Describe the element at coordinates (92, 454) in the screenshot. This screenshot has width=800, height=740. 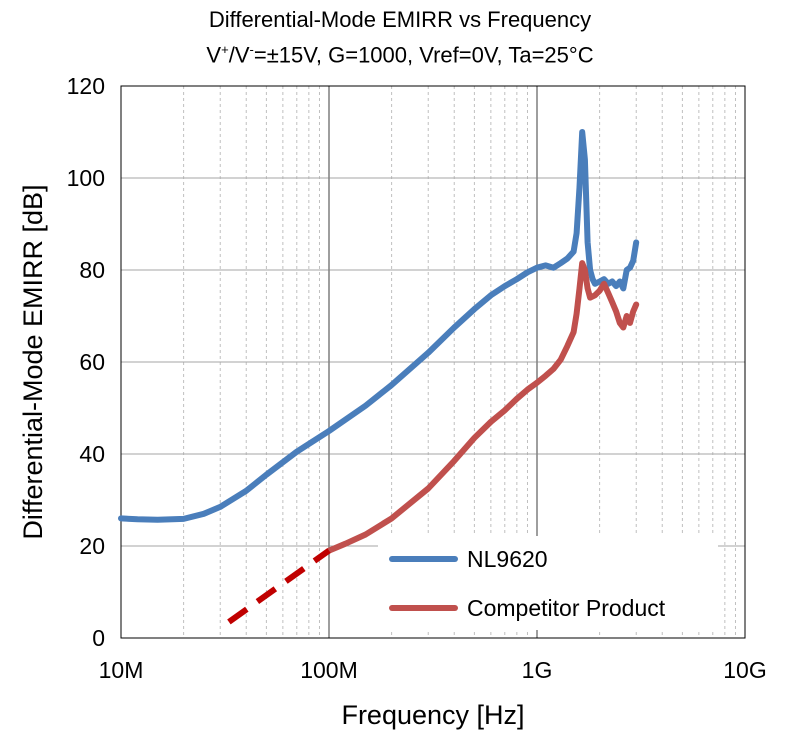
I see `y-tick-label: 40` at that location.